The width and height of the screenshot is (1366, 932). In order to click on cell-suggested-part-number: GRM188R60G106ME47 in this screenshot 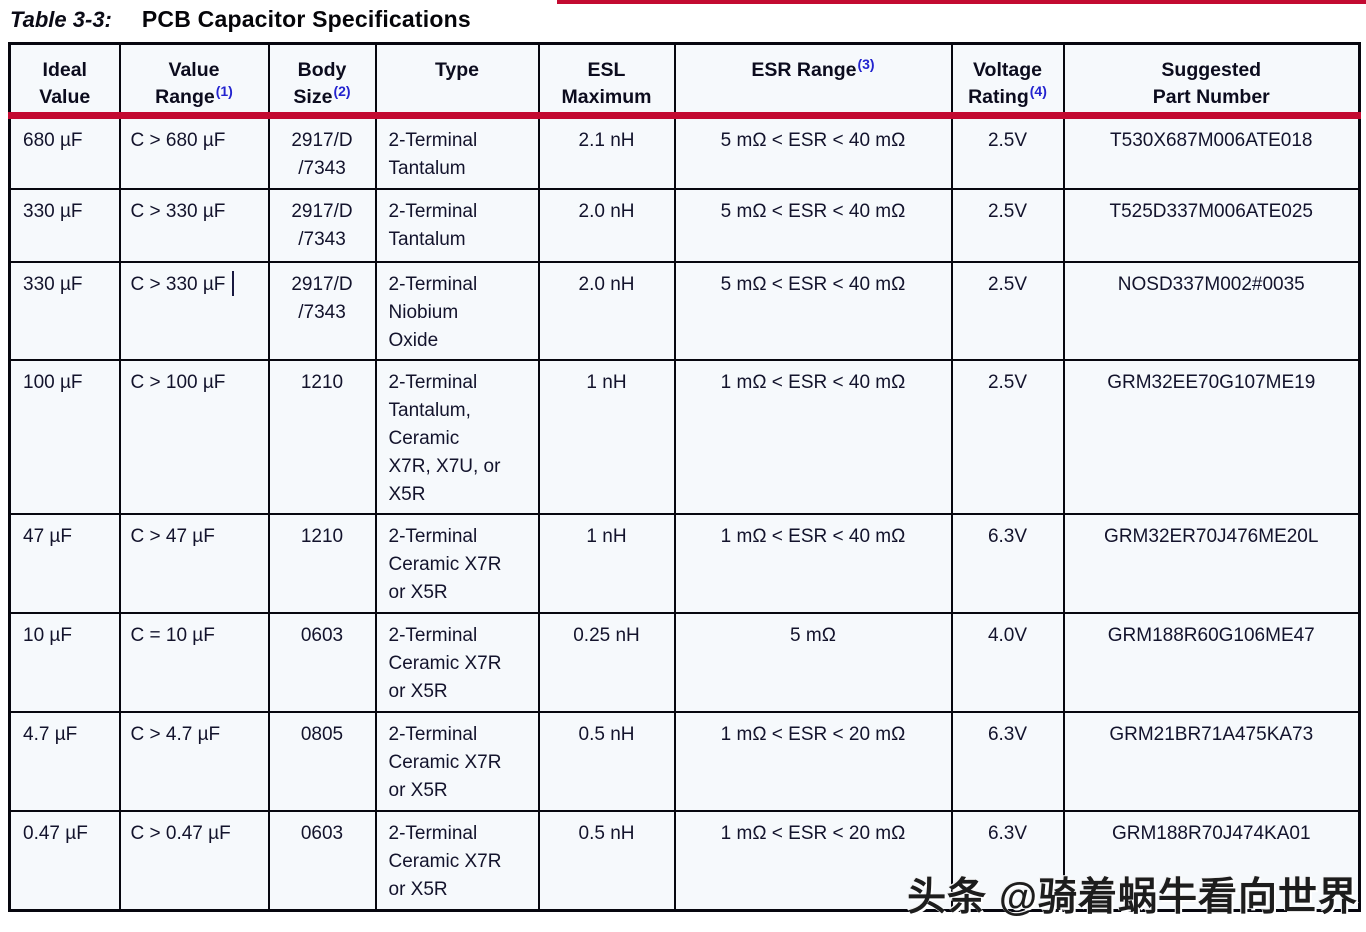, I will do `click(1211, 662)`.